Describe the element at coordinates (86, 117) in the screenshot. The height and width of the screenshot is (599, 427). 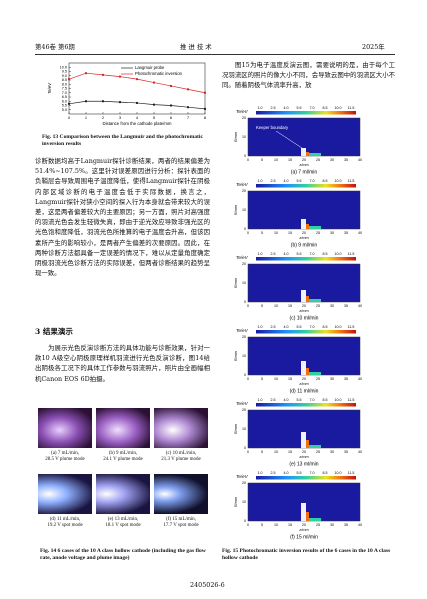
I see `x-tick-label: 1` at that location.